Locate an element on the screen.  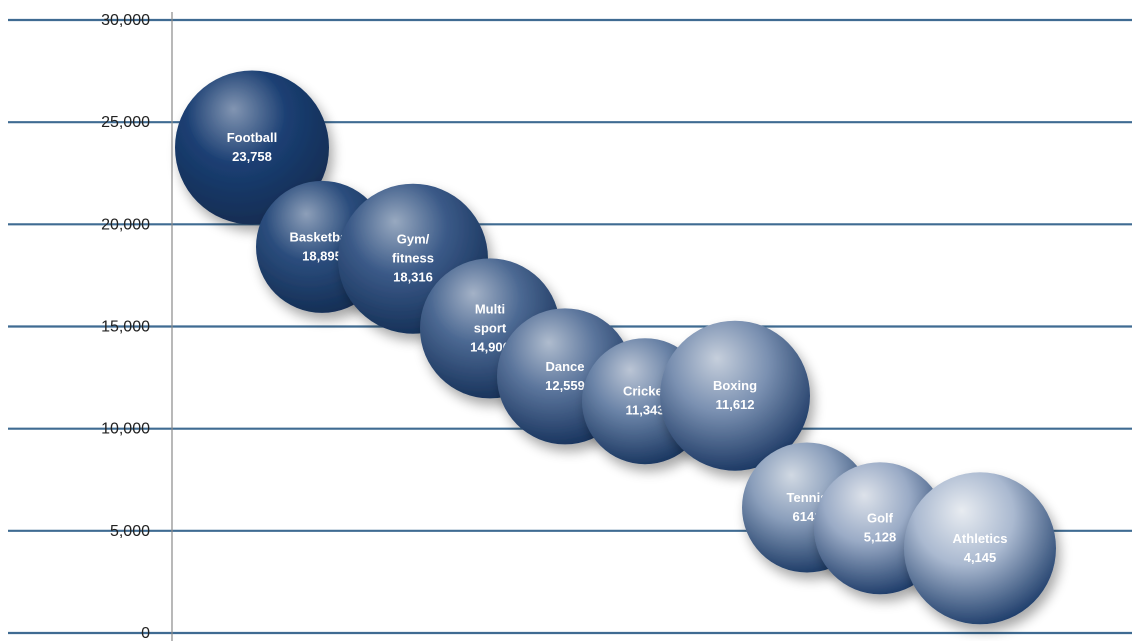
bubble-label: Boxing 11,612 is located at coordinates (735, 395).